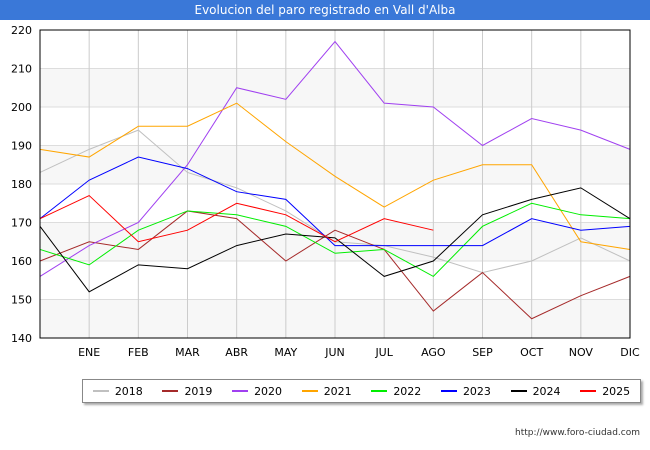  What do you see at coordinates (21, 338) in the screenshot?
I see `y-tick-label: 140` at bounding box center [21, 338].